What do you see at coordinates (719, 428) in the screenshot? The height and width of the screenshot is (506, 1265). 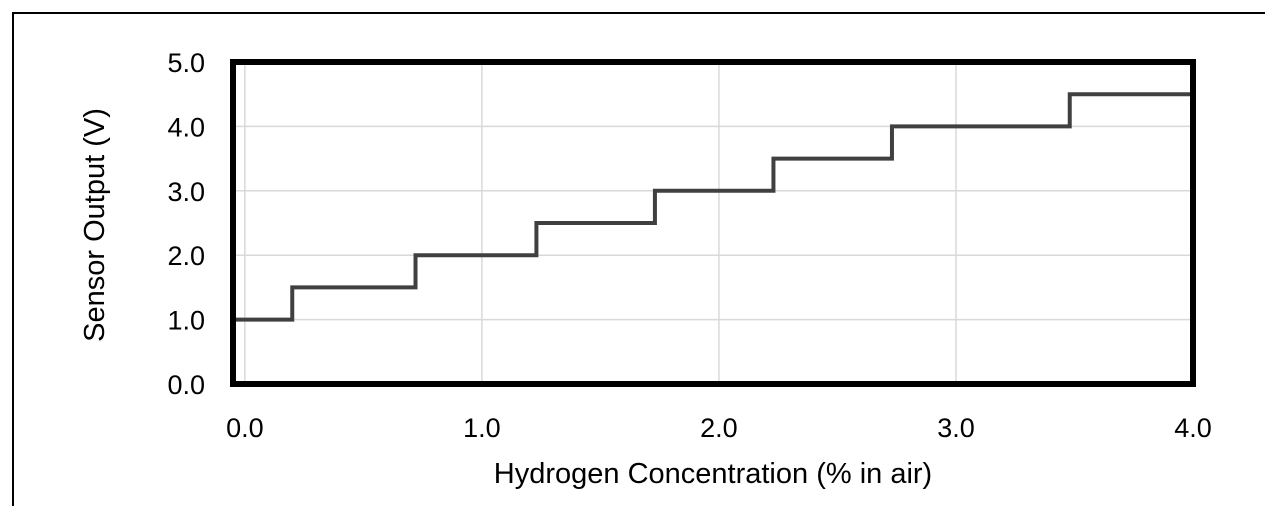 I see `x-tick-label: 2.0` at bounding box center [719, 428].